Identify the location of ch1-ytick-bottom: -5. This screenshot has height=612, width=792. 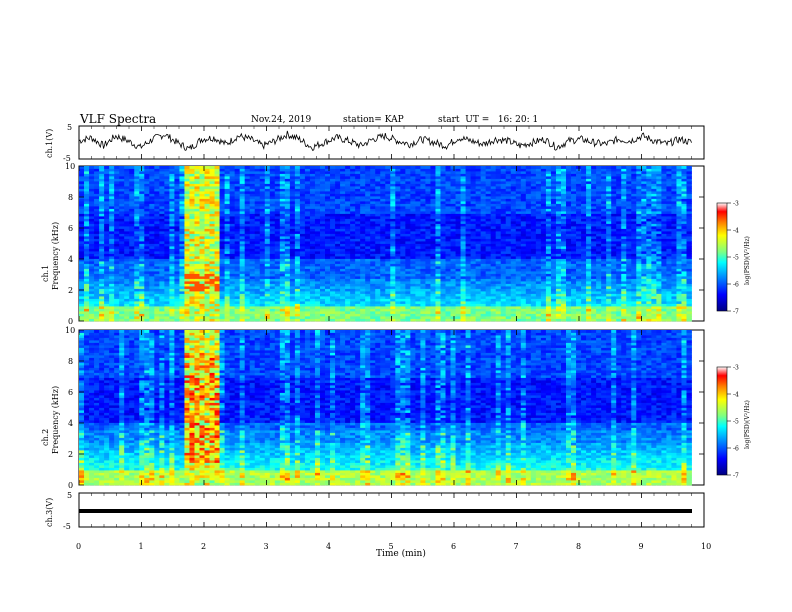
(67, 158).